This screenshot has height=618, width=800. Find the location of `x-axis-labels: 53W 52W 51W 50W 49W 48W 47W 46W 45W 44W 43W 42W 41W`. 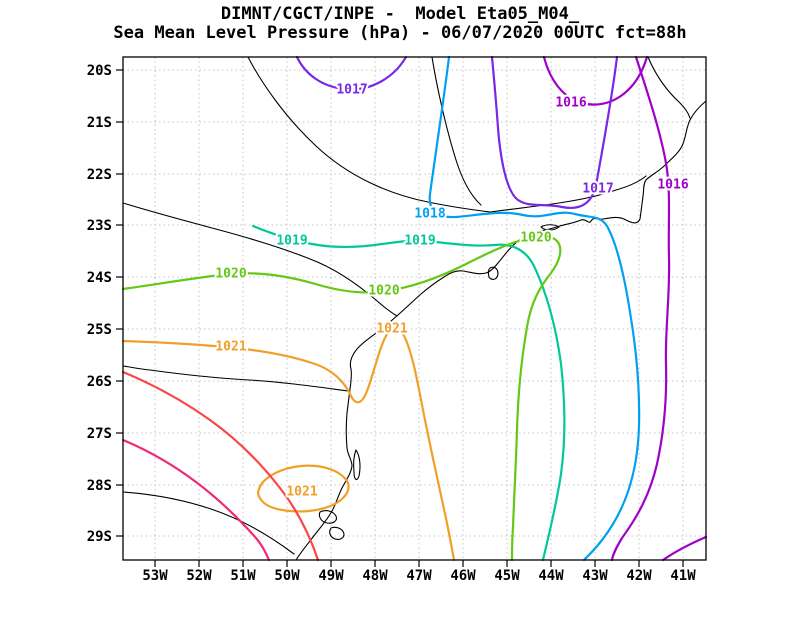

x-axis-labels: 53W 52W 51W 50W 49W 48W 47W 46W 45W 44W 43W 42W 41W is located at coordinates (419, 576).